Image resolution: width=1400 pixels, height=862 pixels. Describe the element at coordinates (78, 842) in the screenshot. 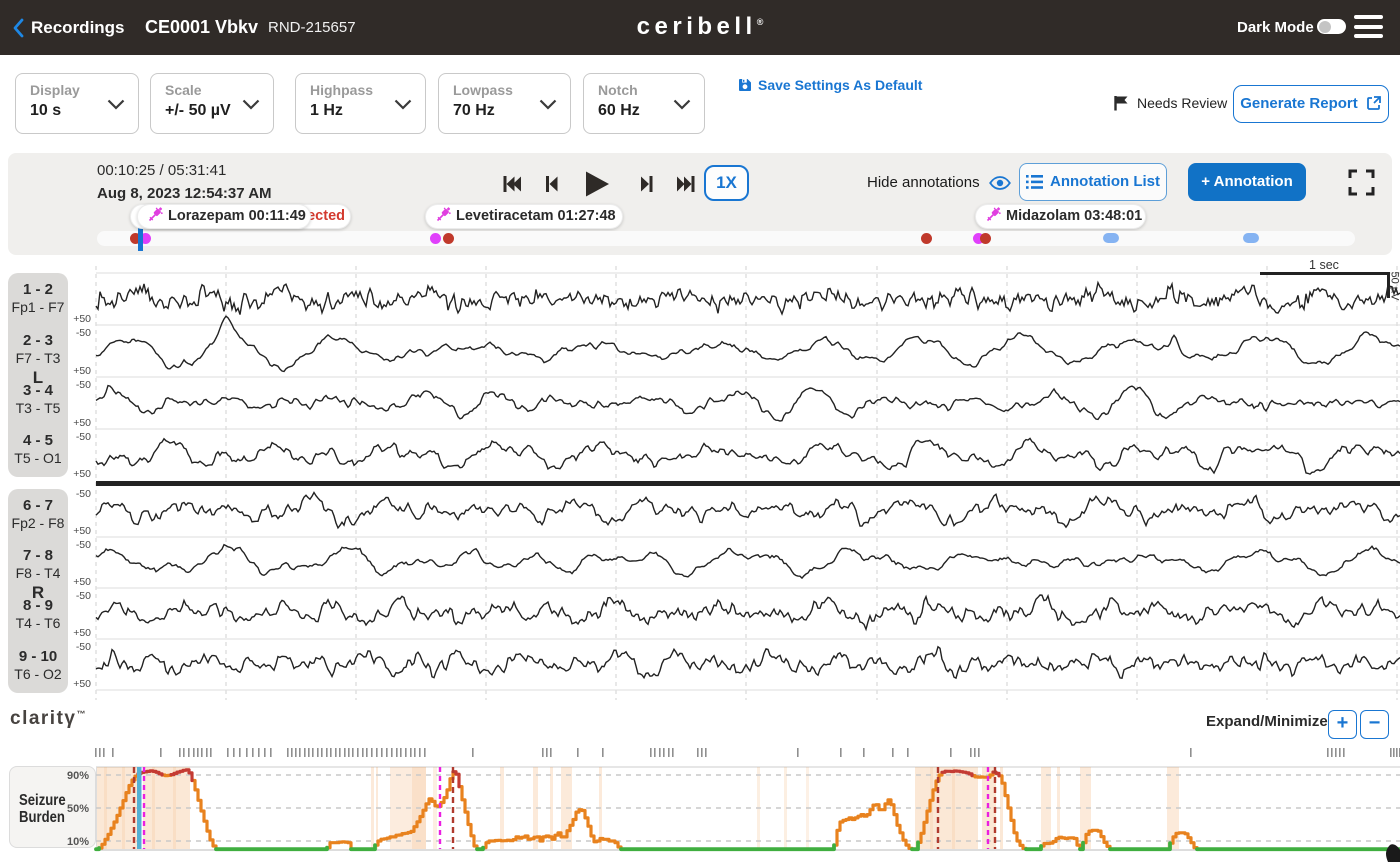

I see `svg-text: 10%` at that location.